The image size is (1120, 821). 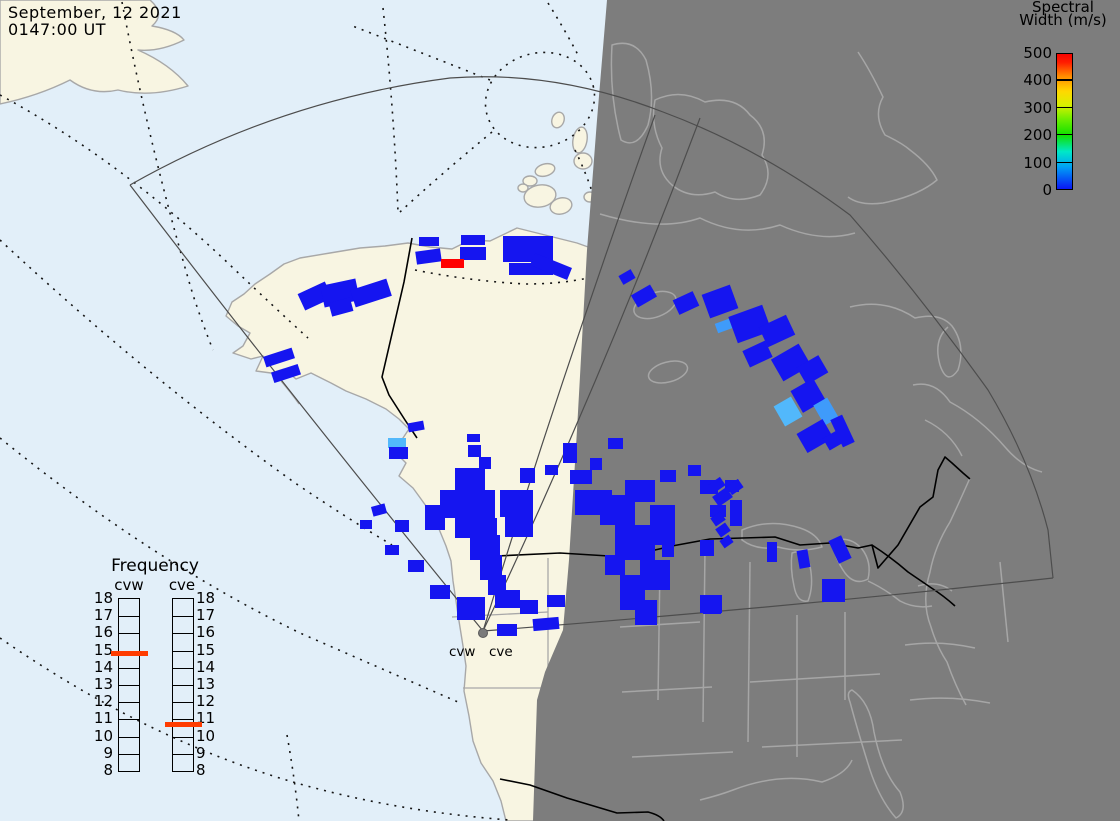 I want to click on frequency-panel-title: Frequency, so click(x=155, y=566).